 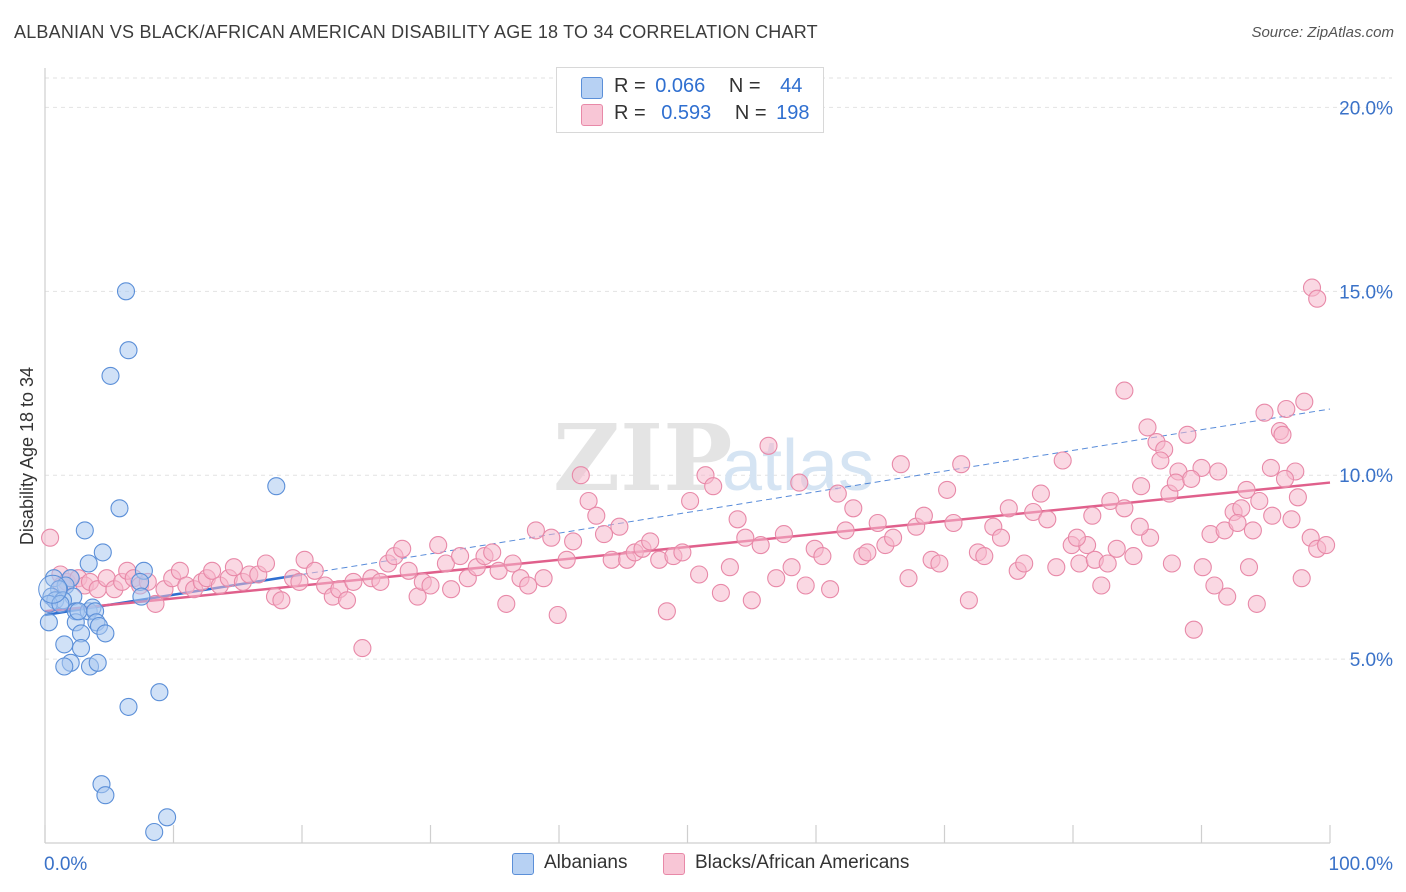 What do you see at coordinates (1322, 32) in the screenshot?
I see `source-credit: Source: ZipAtlas.com` at bounding box center [1322, 32].